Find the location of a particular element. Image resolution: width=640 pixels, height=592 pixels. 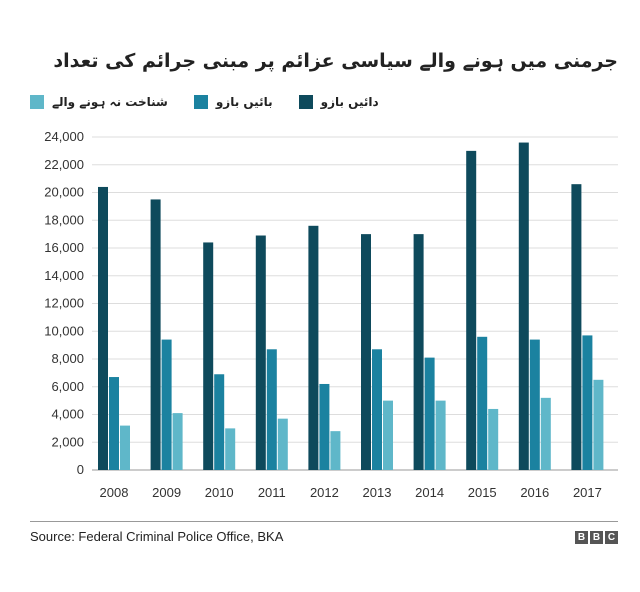

y-tick-label: 2,000 is located at coordinates (67, 441).